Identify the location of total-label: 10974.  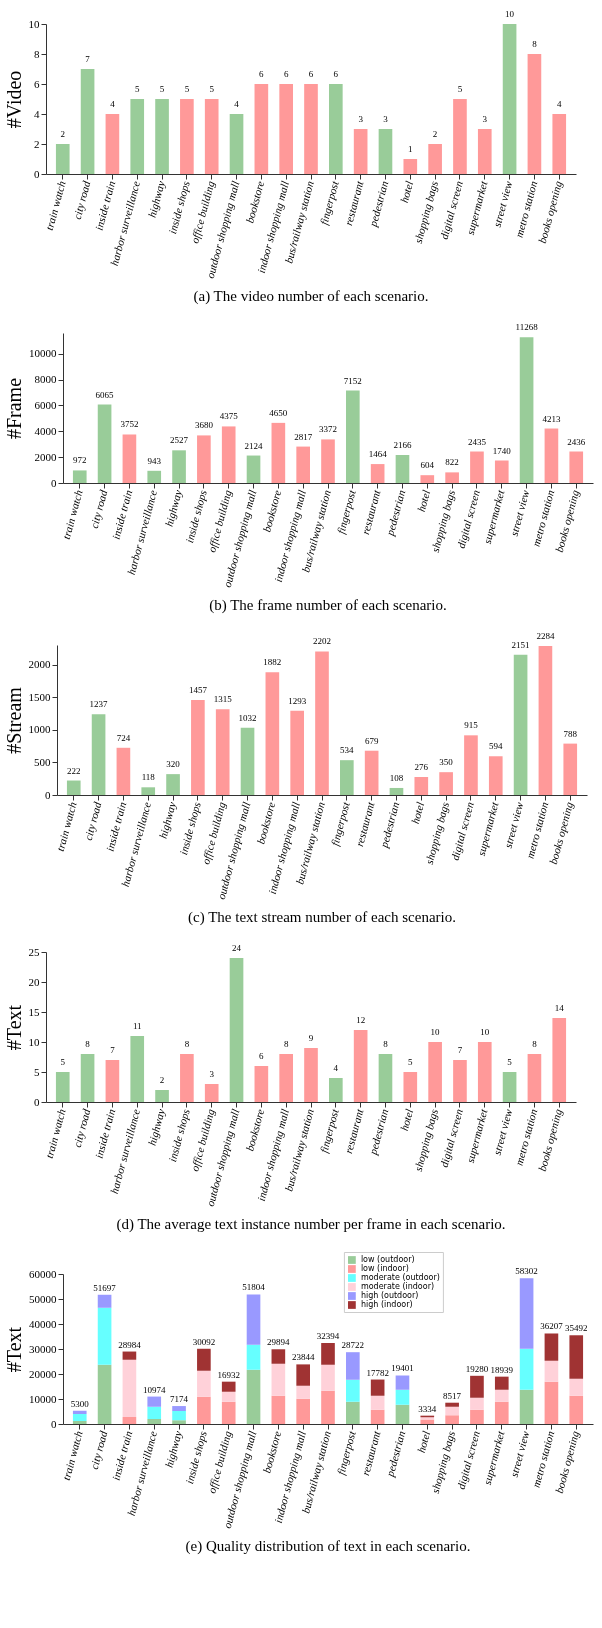
(154, 1389).